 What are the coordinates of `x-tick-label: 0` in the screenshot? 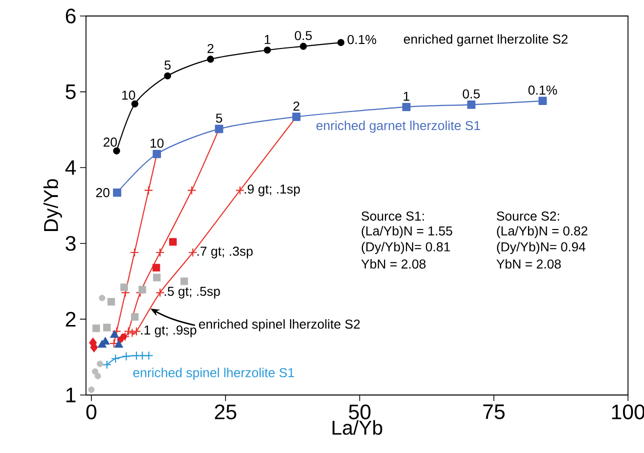 It's located at (91, 412).